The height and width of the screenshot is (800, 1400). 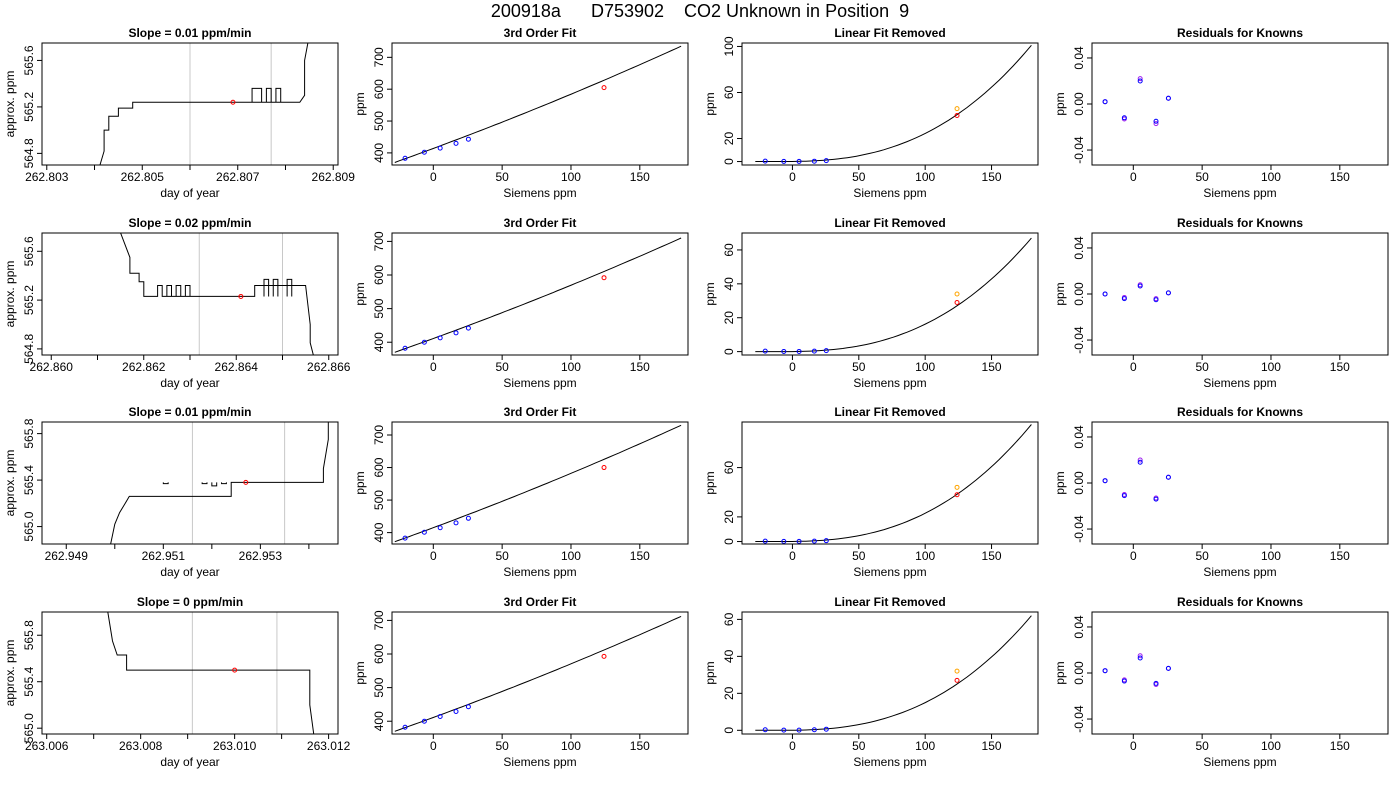 I want to click on unknown-raw-point, so click(x=957, y=294).